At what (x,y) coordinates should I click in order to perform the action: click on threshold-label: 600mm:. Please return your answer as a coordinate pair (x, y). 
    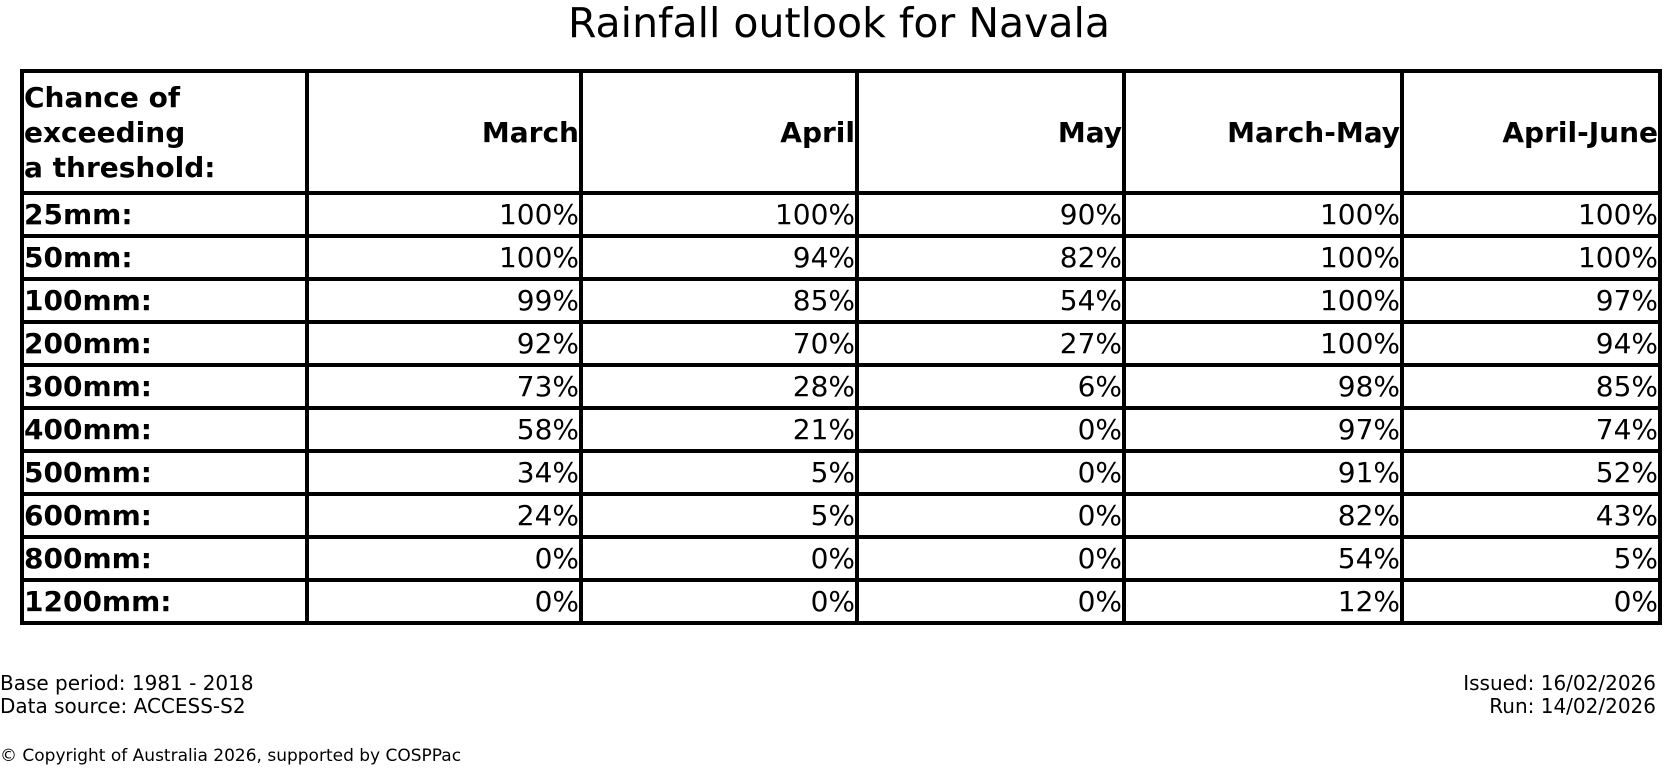
    Looking at the image, I should click on (164, 515).